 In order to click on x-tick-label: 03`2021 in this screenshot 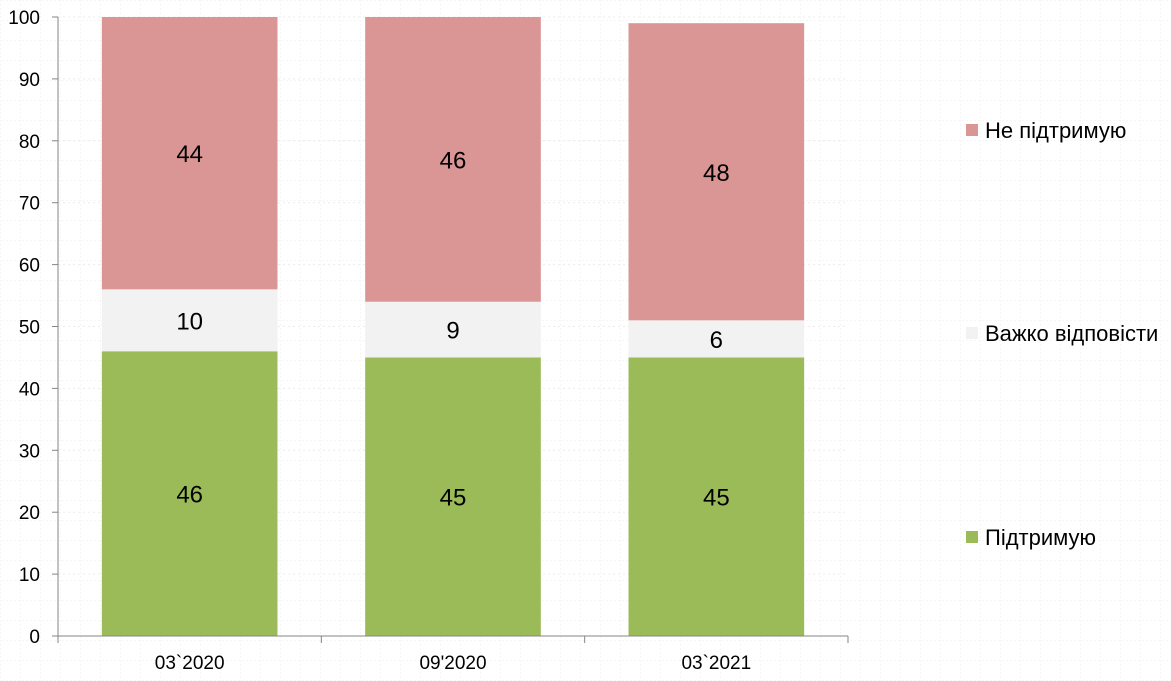, I will do `click(716, 663)`.